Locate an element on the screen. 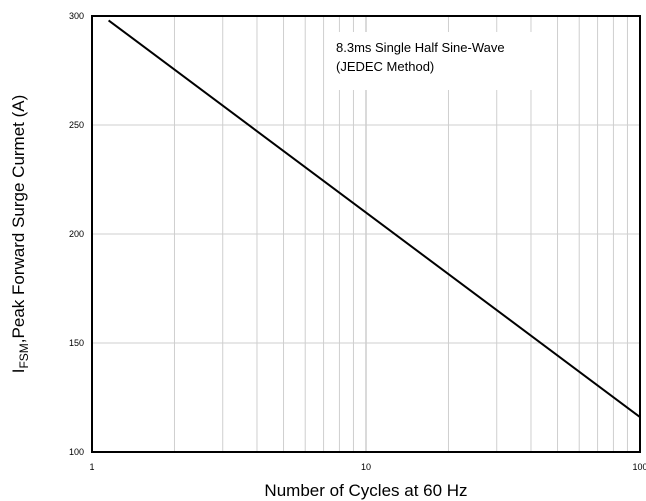  annotation-line-1: 8.3ms Single Half Sine-Wave is located at coordinates (420, 47).